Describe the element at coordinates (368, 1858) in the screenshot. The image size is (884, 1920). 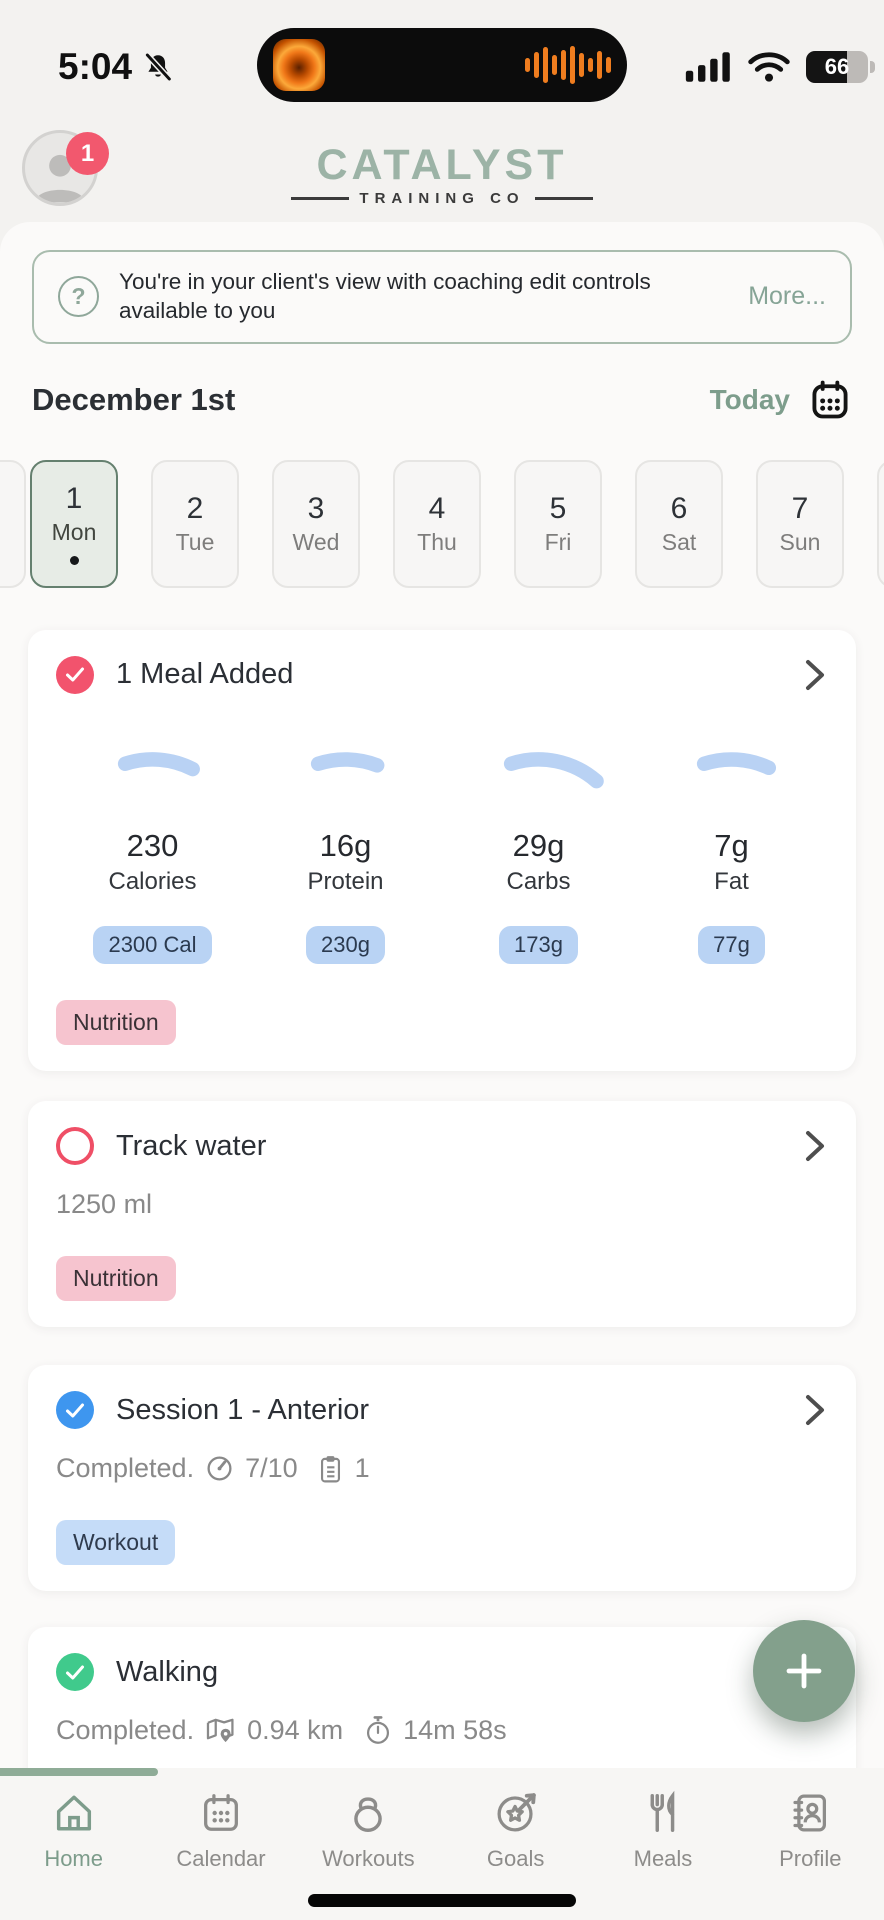
I see `nav-label: Workouts` at that location.